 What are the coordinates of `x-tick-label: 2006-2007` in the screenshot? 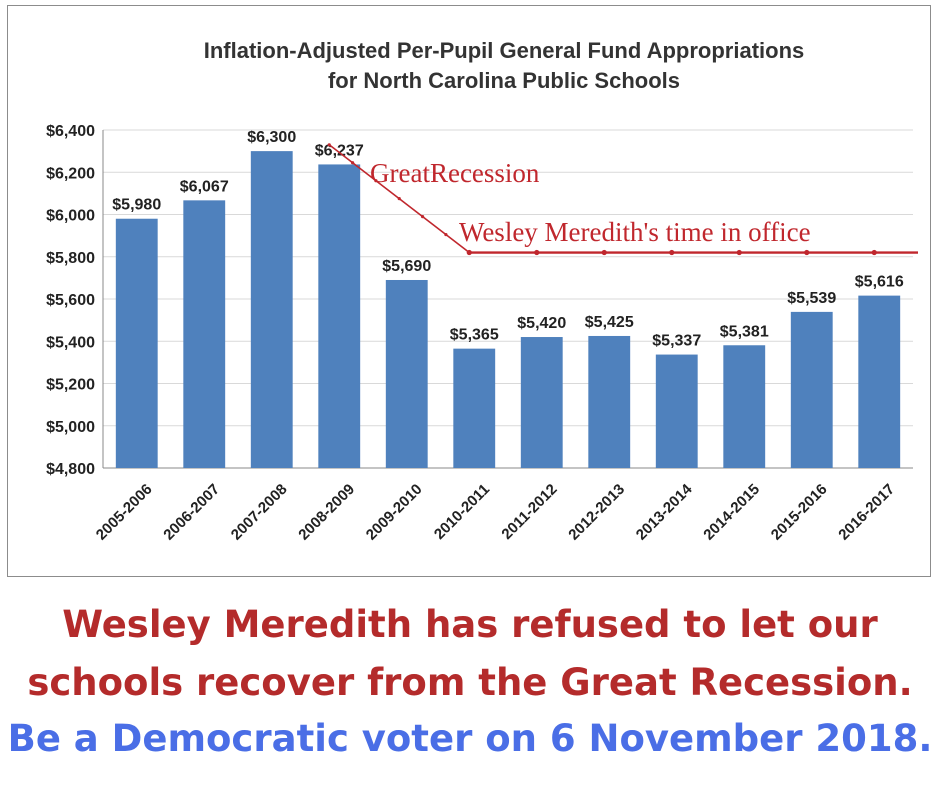 It's located at (191, 512).